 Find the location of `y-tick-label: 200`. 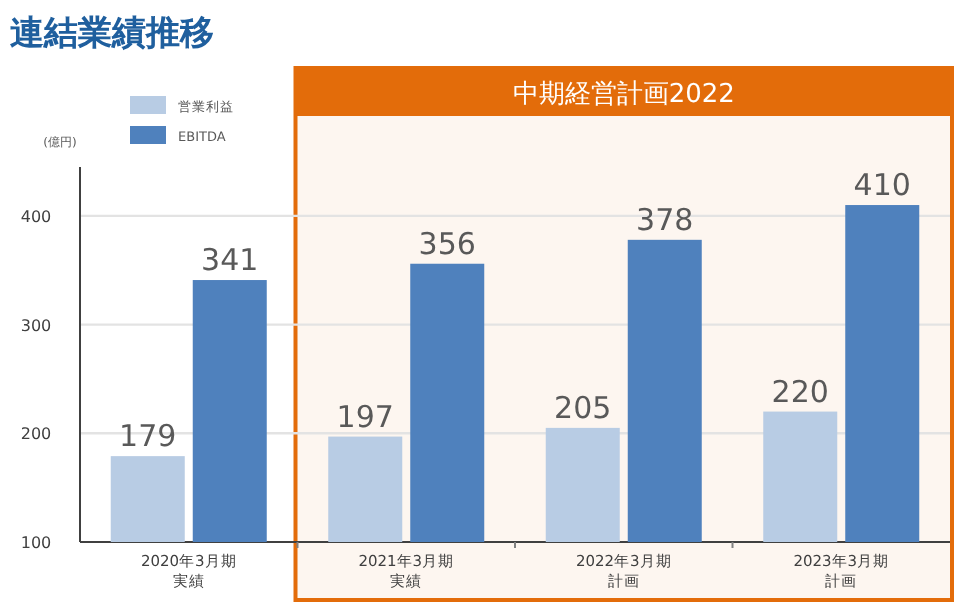

y-tick-label: 200 is located at coordinates (36, 434).